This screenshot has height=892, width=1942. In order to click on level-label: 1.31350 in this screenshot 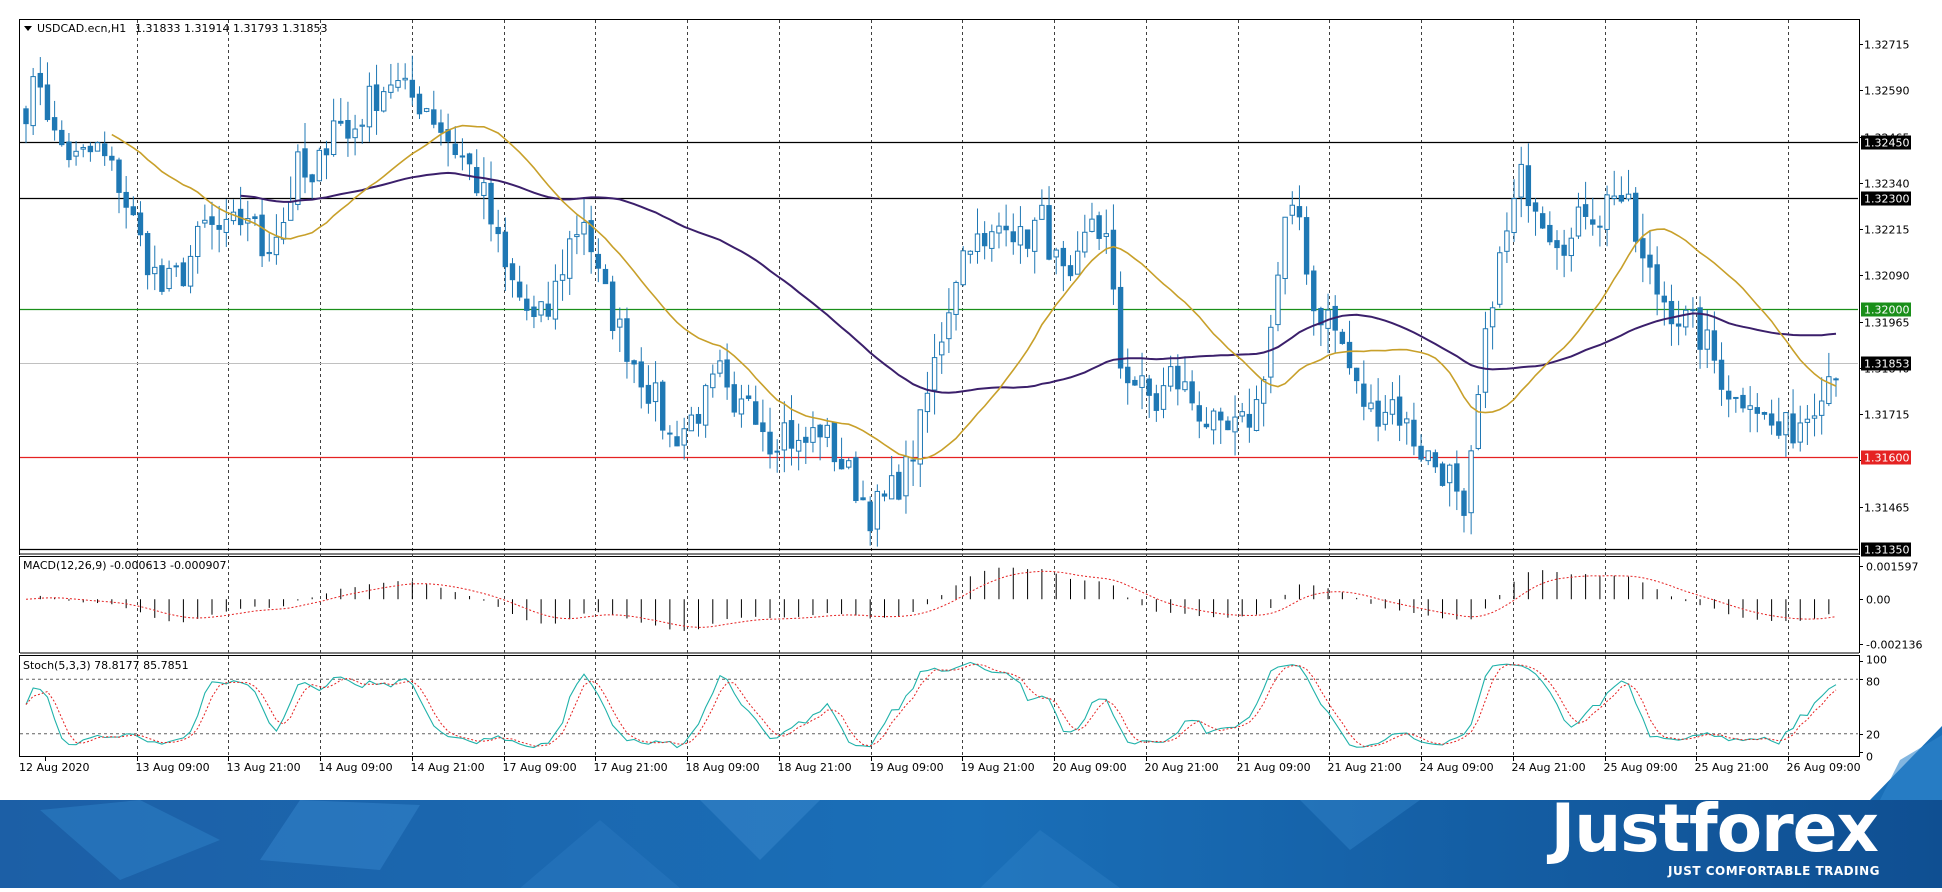, I will do `click(1887, 550)`.